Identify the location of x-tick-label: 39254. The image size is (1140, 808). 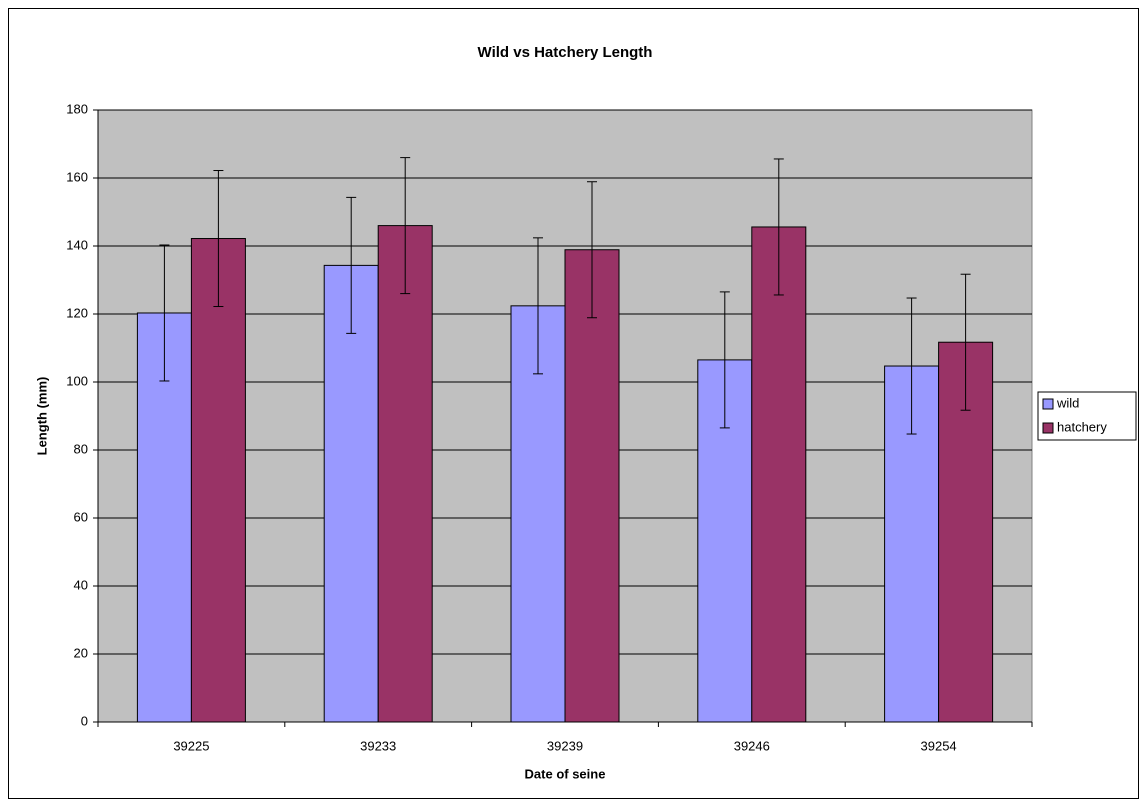
(939, 745).